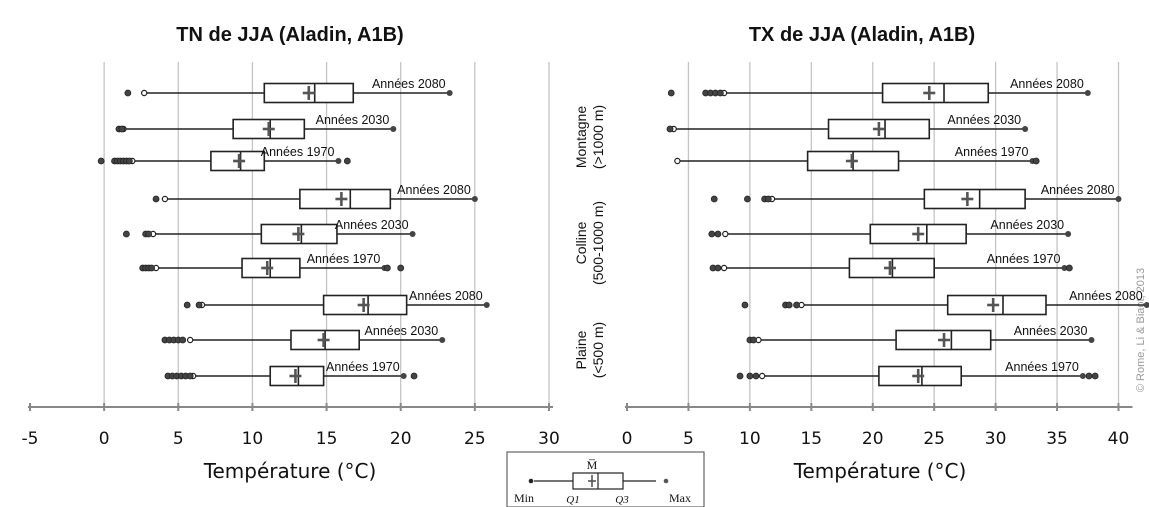 This screenshot has width=1149, height=507. What do you see at coordinates (531, 481) in the screenshot?
I see `legend-min-point` at bounding box center [531, 481].